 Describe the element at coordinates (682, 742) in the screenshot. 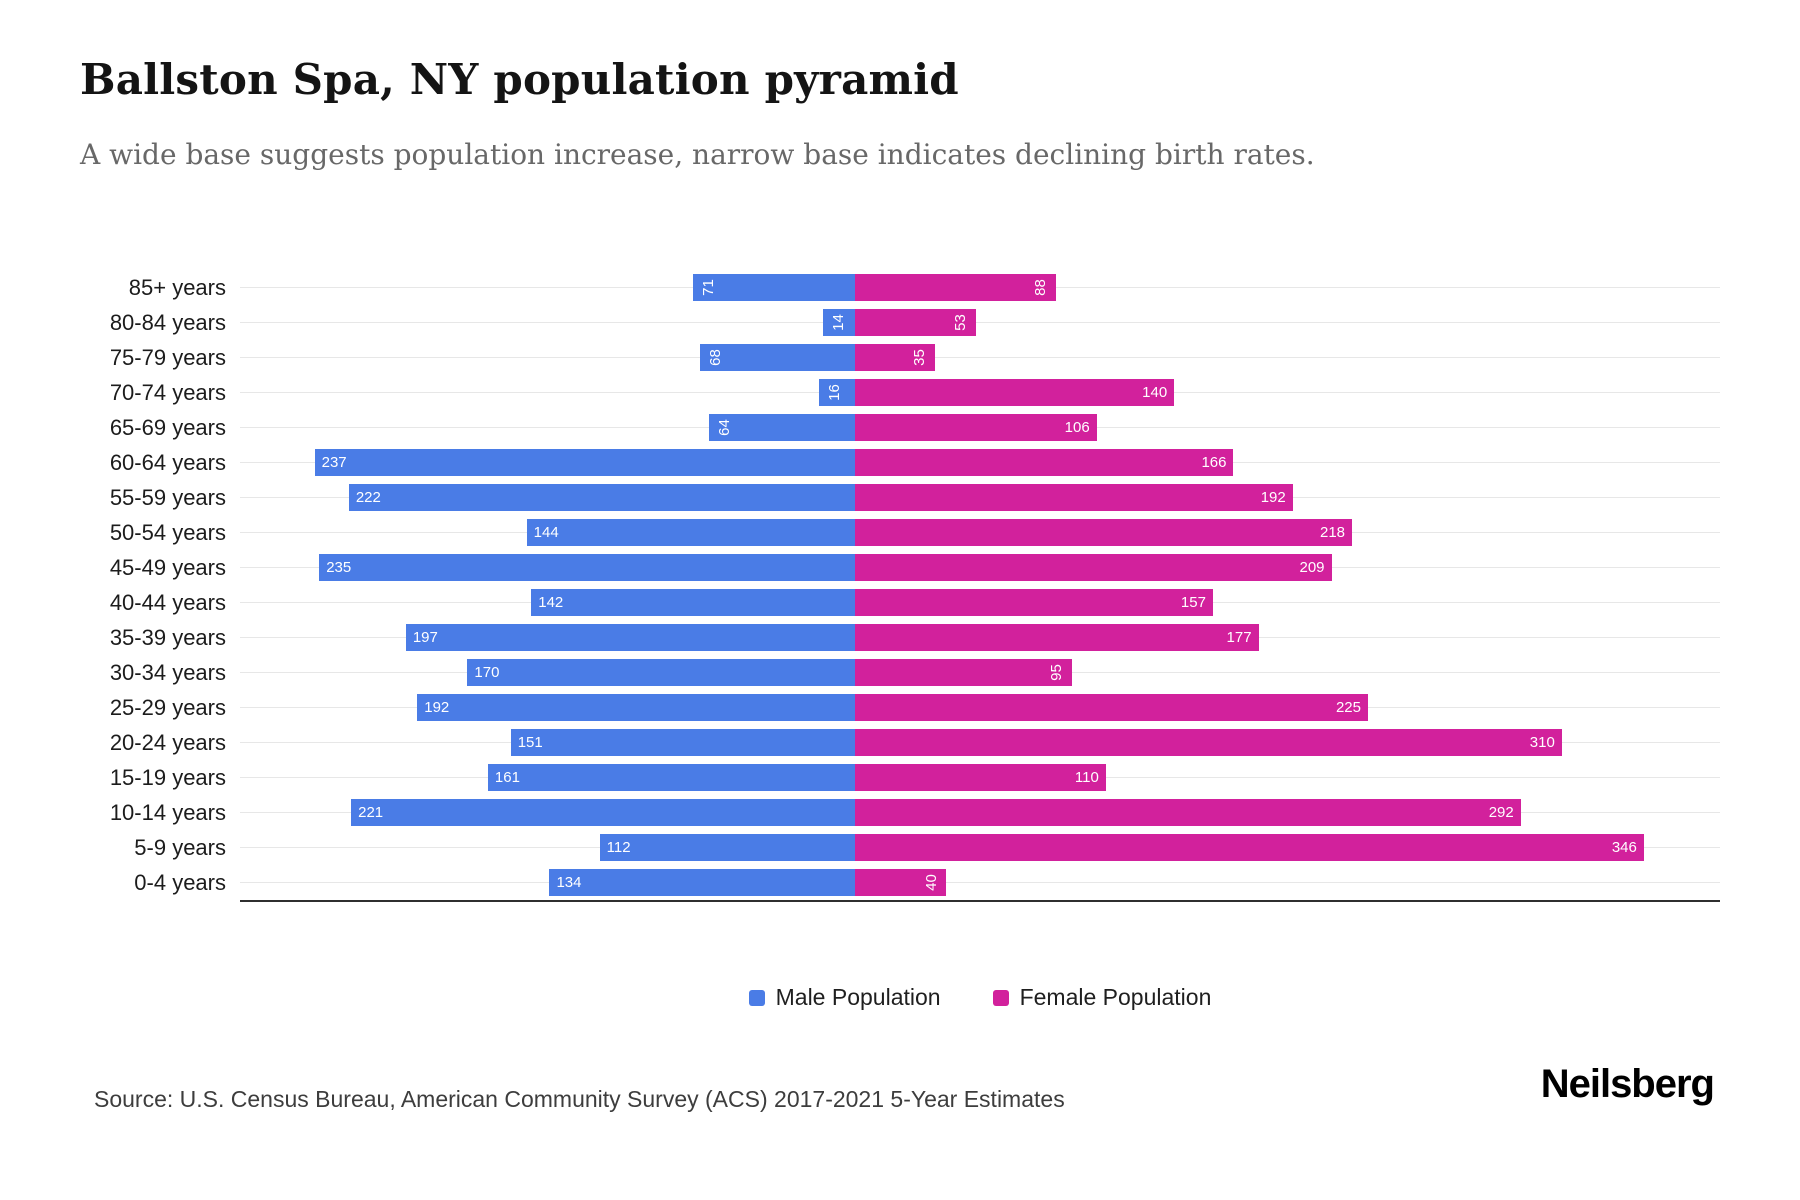

I see `male-bar: 151` at that location.